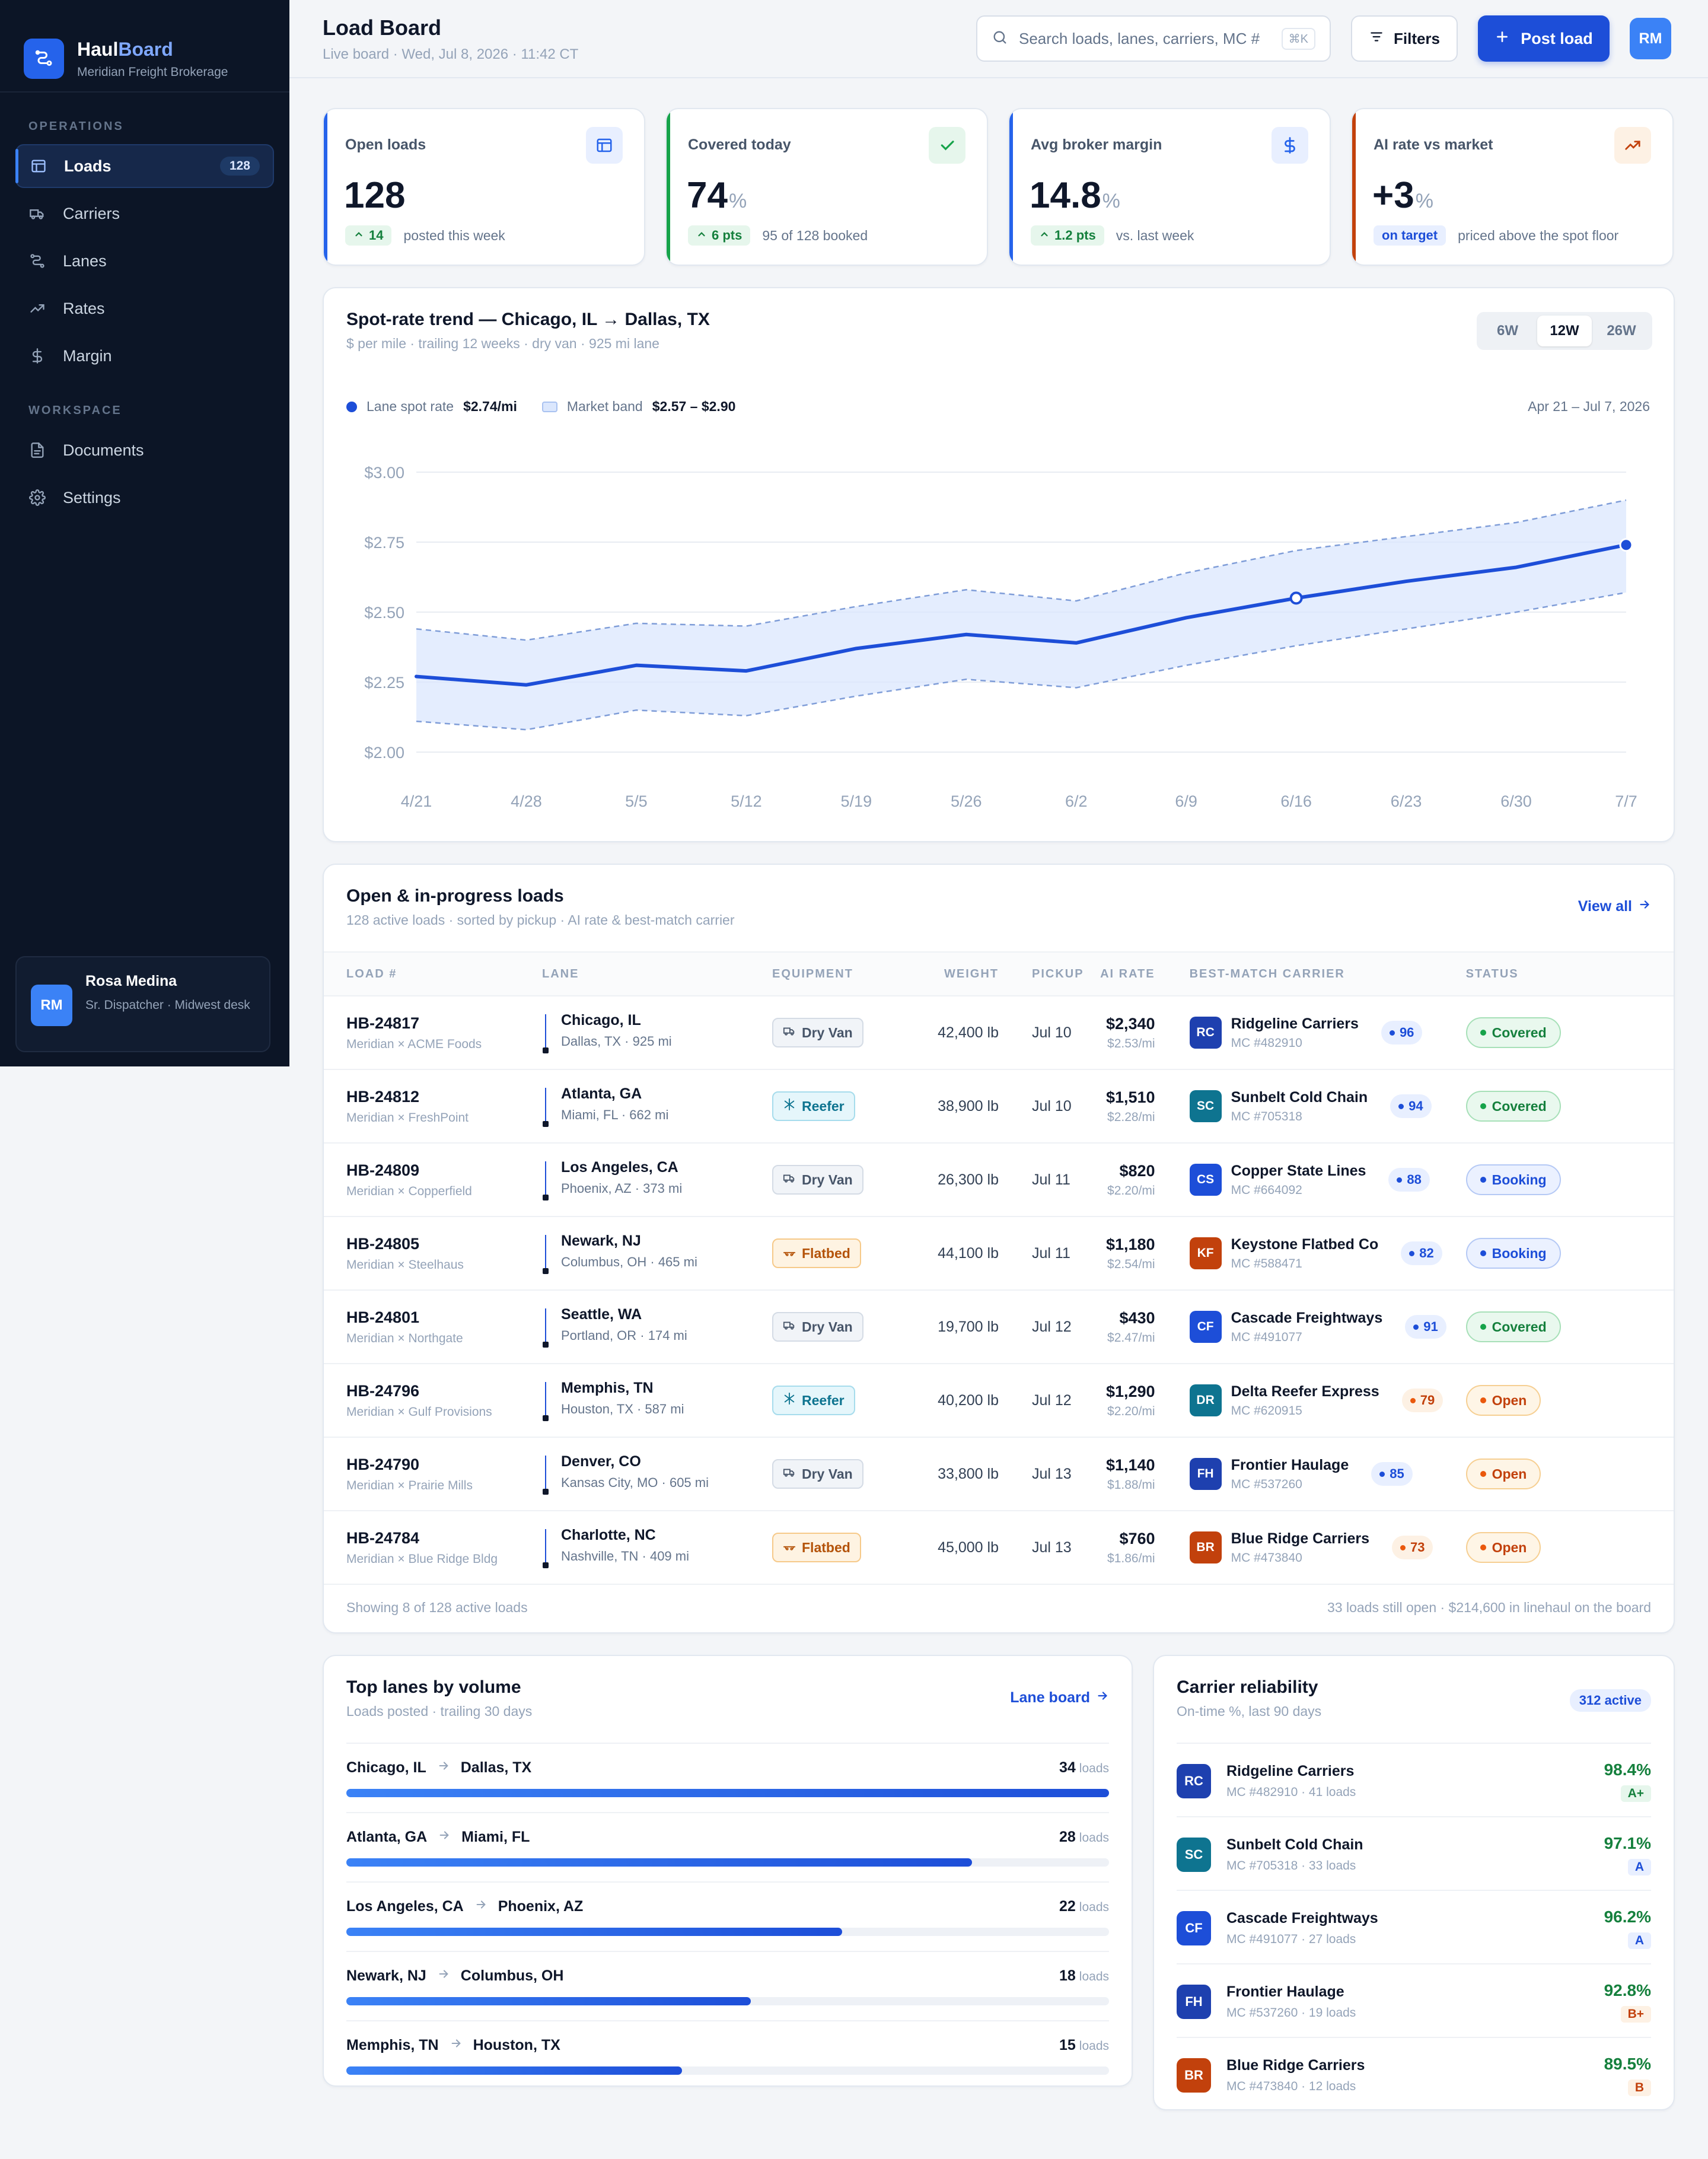 The width and height of the screenshot is (1708, 2159). Describe the element at coordinates (144, 46) in the screenshot. I see `brand: HaulBoard Meridian Freight Brokerage` at that location.